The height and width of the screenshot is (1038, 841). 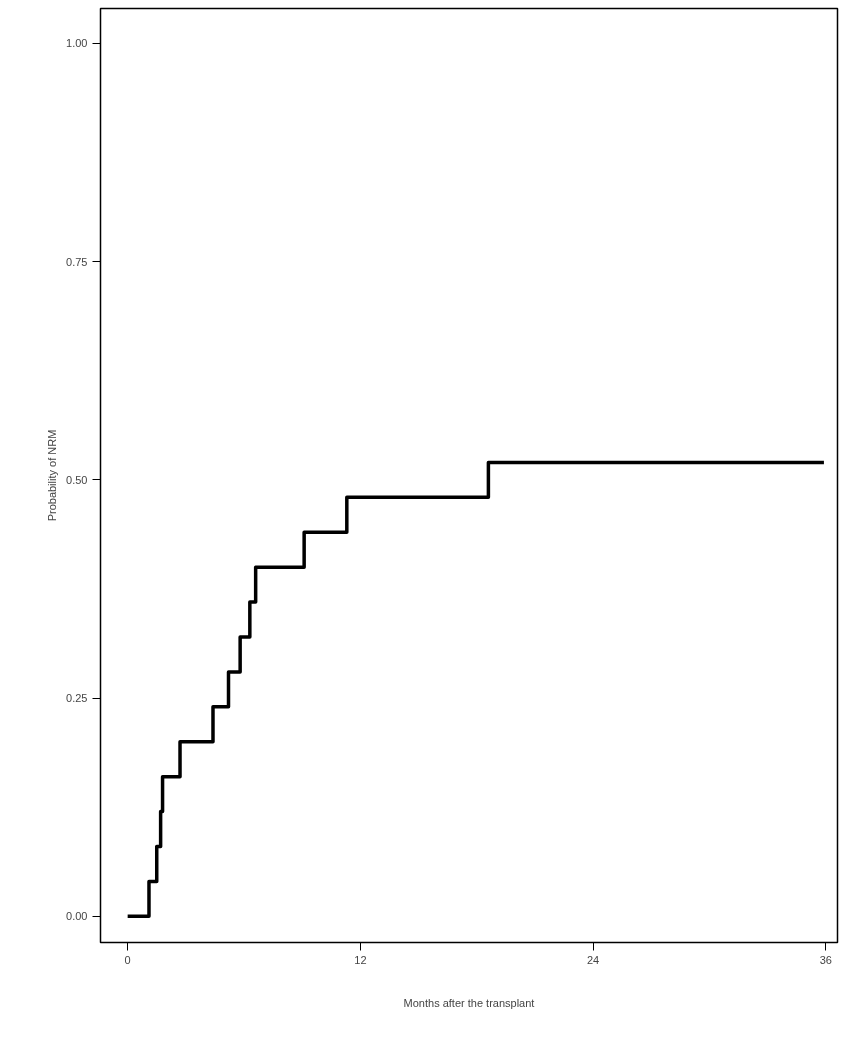 I want to click on x-tick-label: 24, so click(x=593, y=959).